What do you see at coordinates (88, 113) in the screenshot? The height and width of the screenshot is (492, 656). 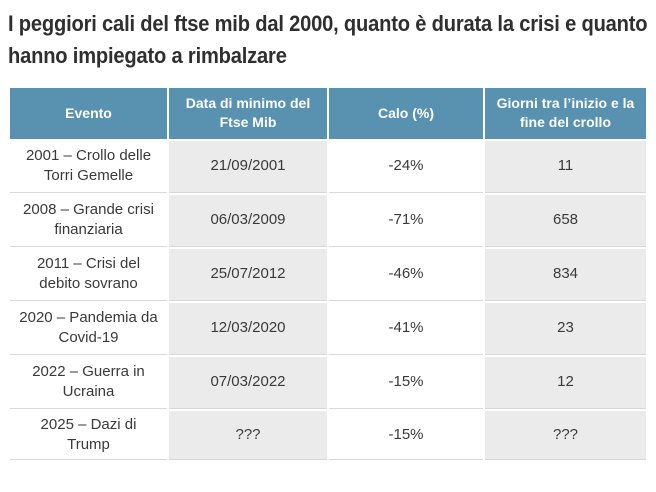 I see `header-cell-evento: Evento` at bounding box center [88, 113].